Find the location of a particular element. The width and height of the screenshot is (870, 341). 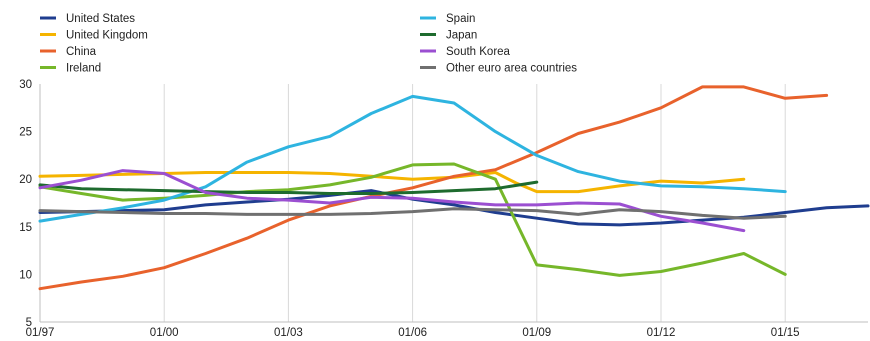

legend-label: United Kingdom is located at coordinates (107, 36).